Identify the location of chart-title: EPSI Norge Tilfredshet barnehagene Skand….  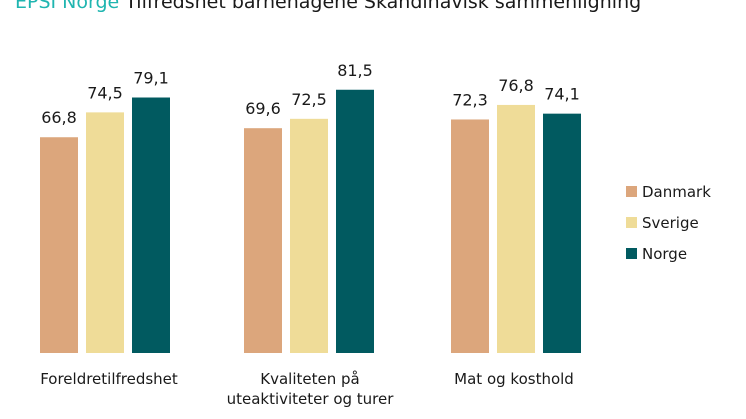
(328, 7).